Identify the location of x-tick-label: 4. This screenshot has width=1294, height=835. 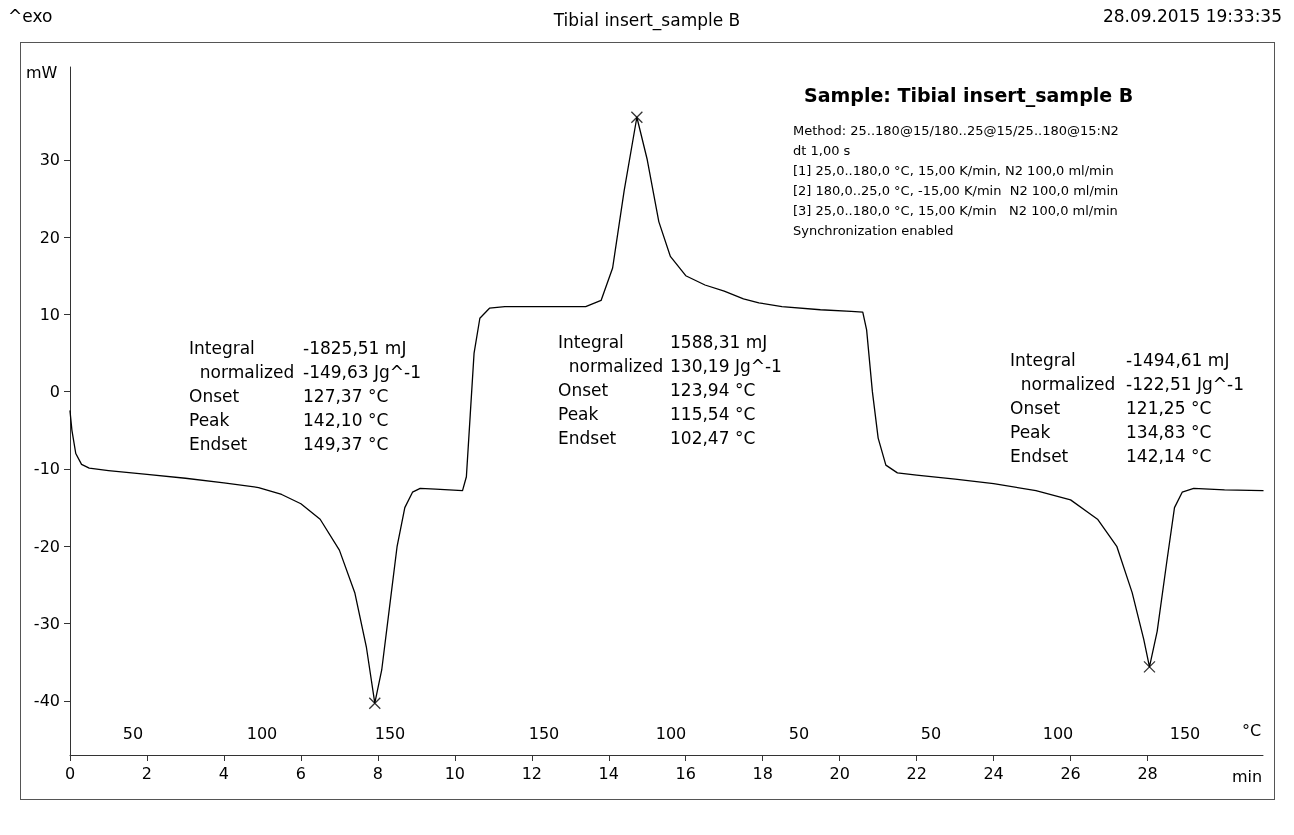
(224, 773).